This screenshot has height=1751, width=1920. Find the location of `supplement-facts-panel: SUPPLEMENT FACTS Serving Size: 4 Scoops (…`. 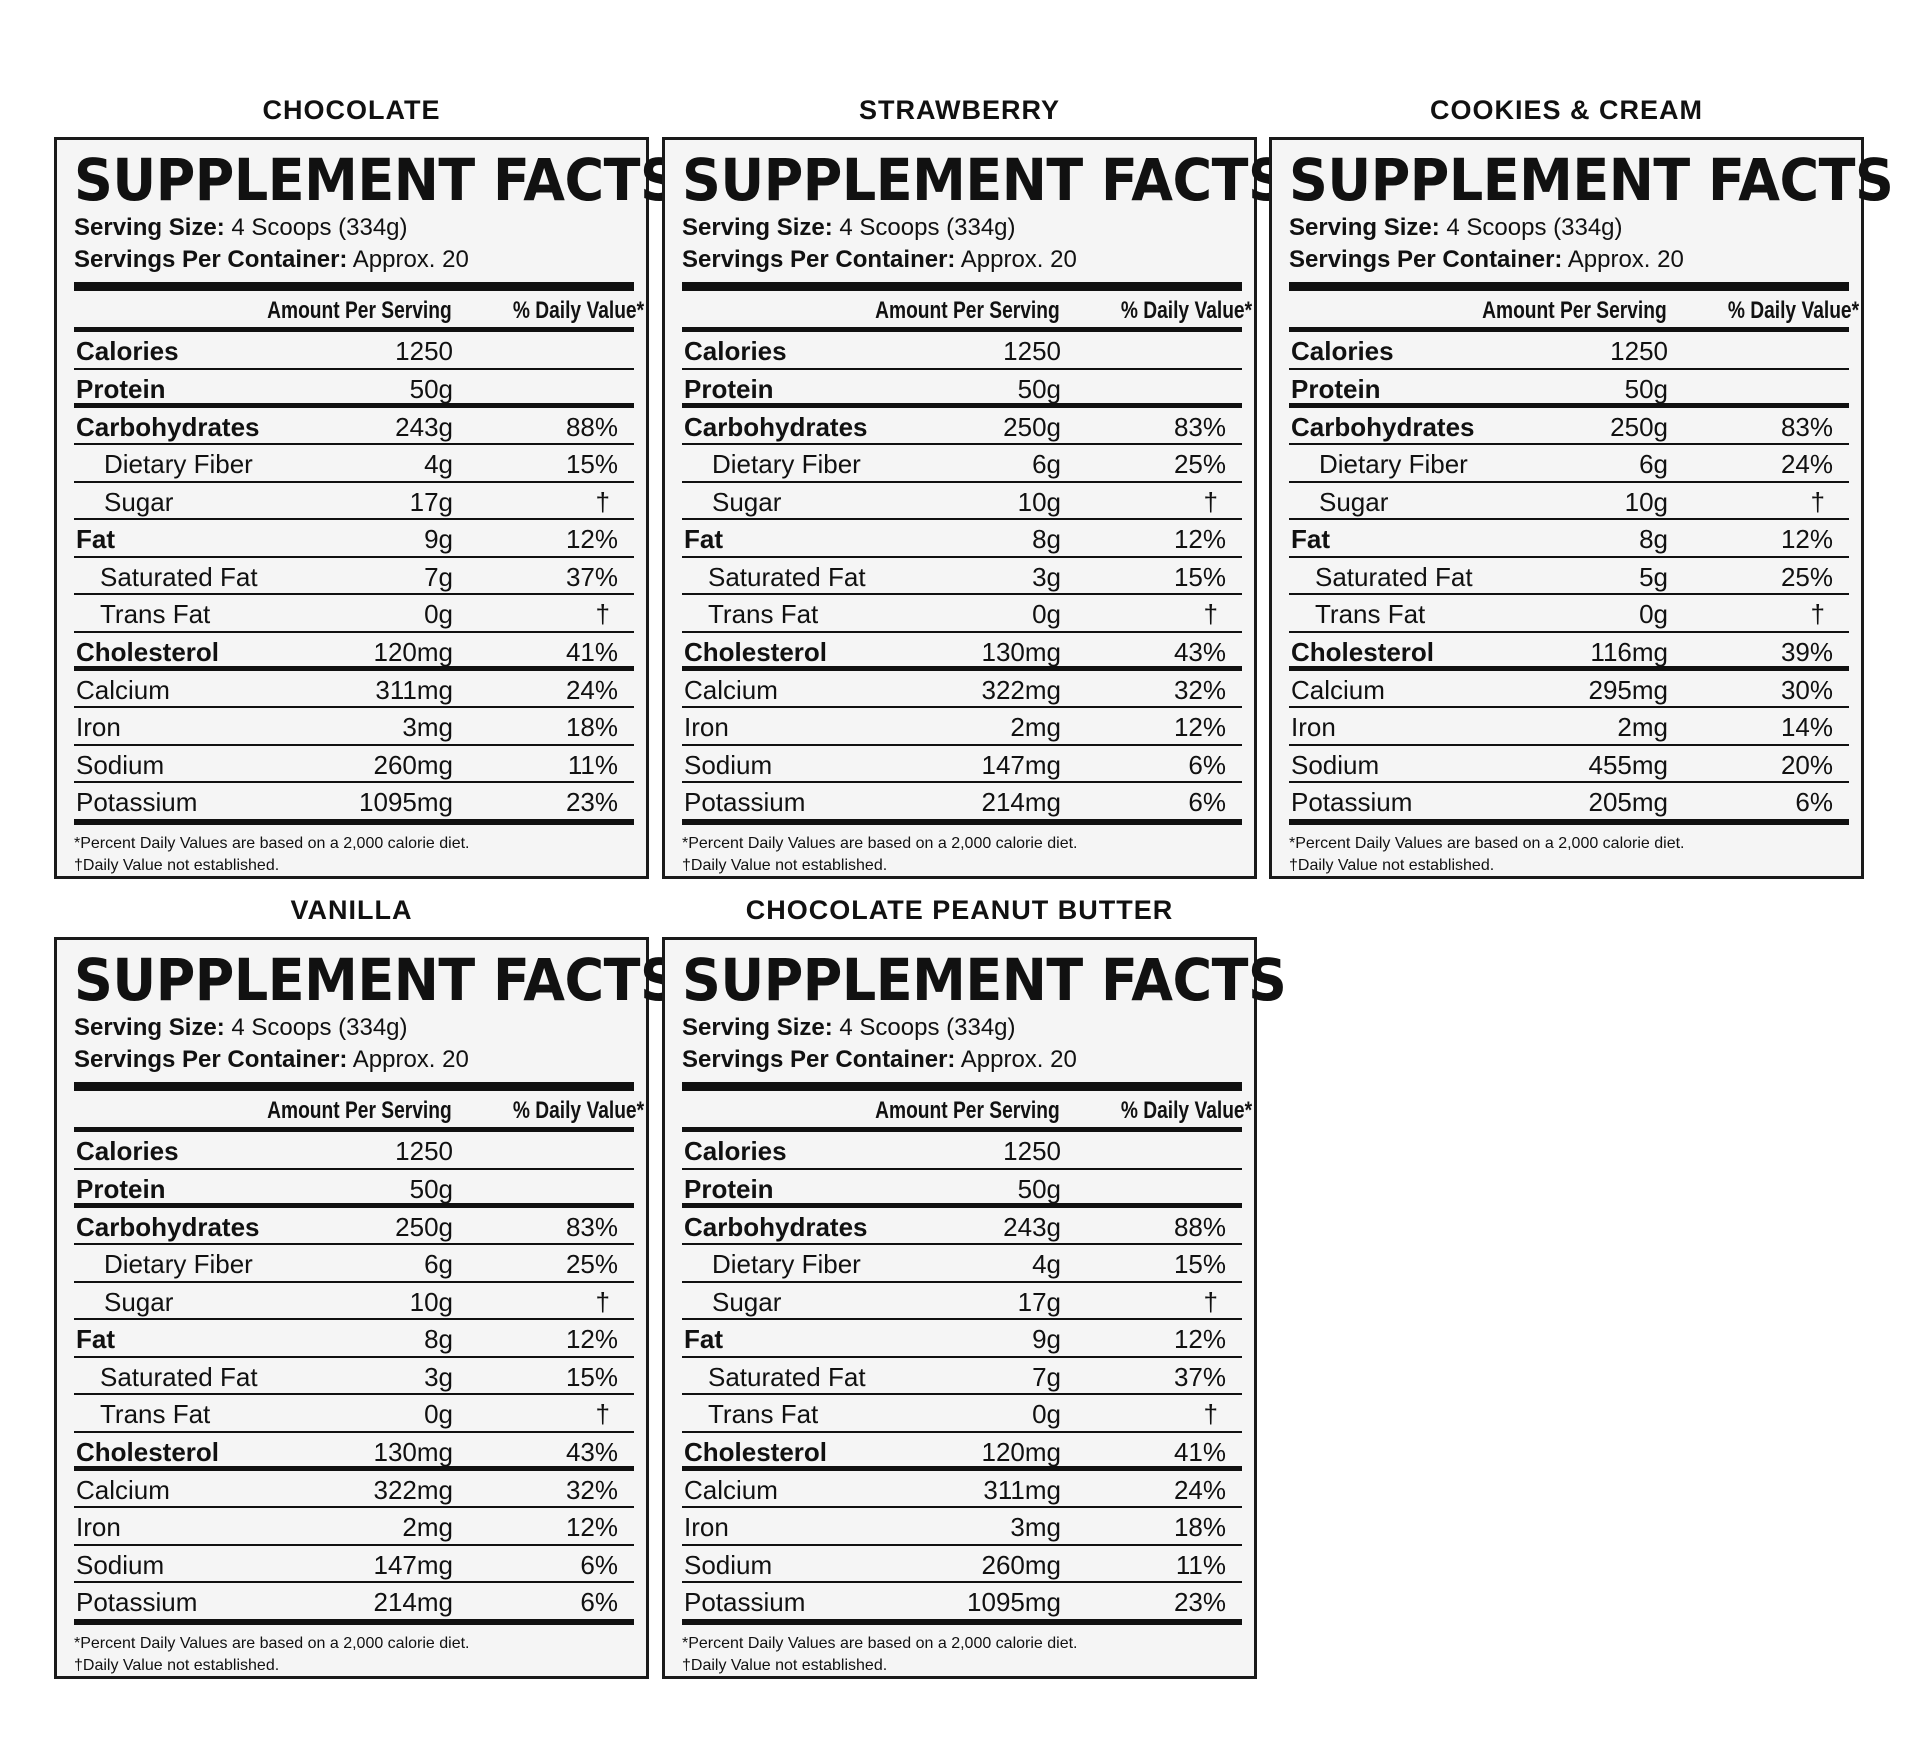

supplement-facts-panel: SUPPLEMENT FACTS Serving Size: 4 Scoops (… is located at coordinates (366, 508).